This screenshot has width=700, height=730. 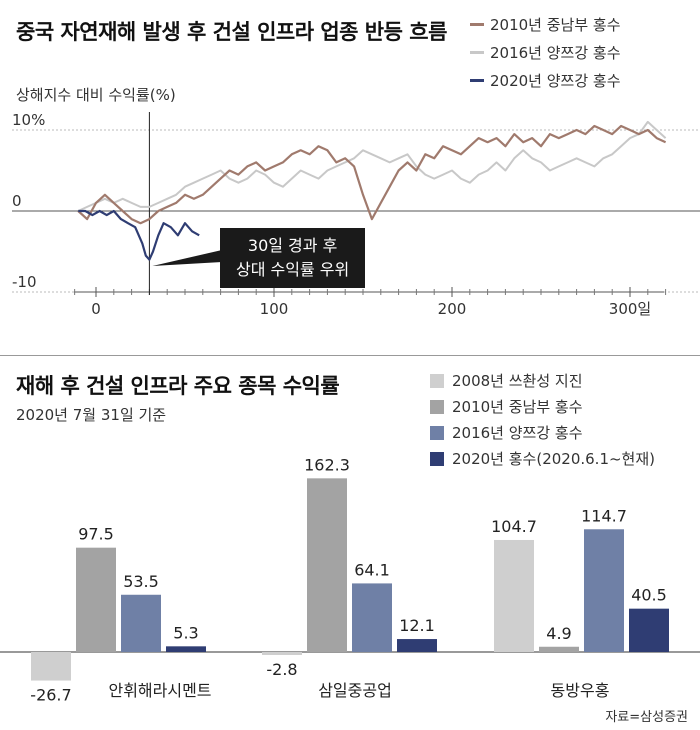 I want to click on x-tick-label: 300일, so click(x=630, y=309).